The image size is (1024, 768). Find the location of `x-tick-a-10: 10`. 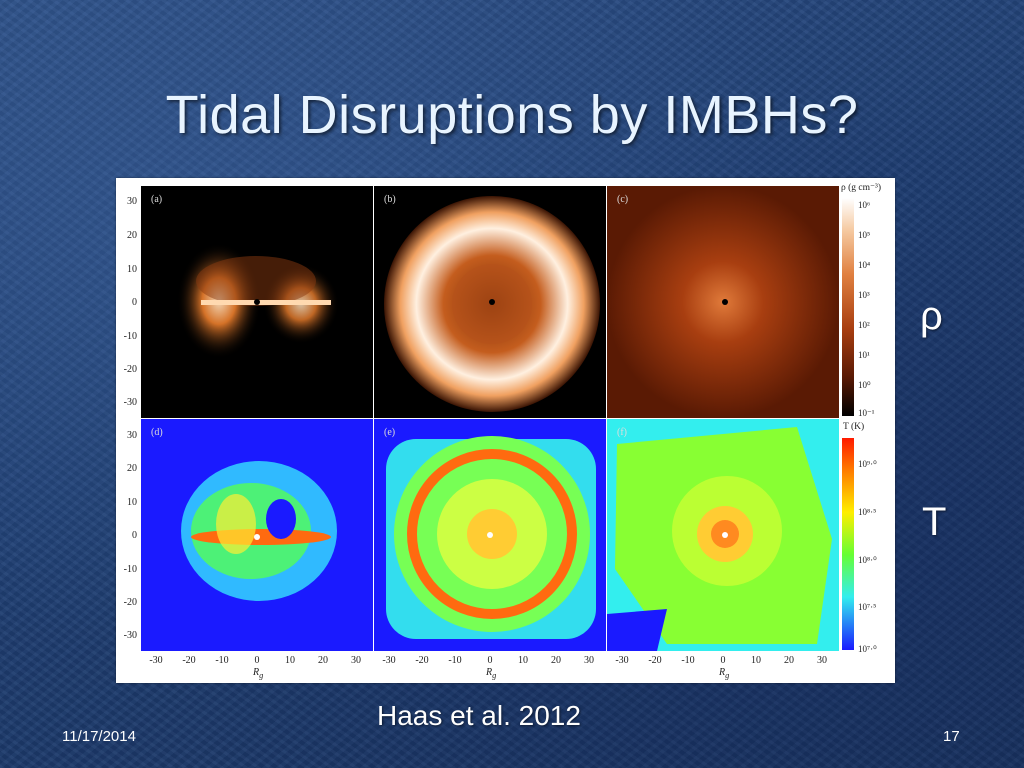

x-tick-a-10: 10 is located at coordinates (290, 660).